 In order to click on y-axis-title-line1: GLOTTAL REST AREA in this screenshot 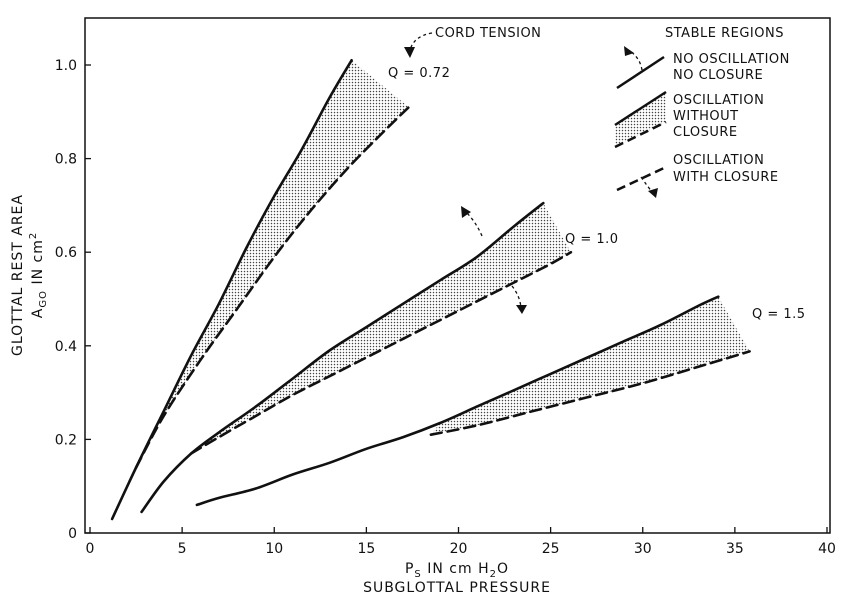, I will do `click(18, 275)`.